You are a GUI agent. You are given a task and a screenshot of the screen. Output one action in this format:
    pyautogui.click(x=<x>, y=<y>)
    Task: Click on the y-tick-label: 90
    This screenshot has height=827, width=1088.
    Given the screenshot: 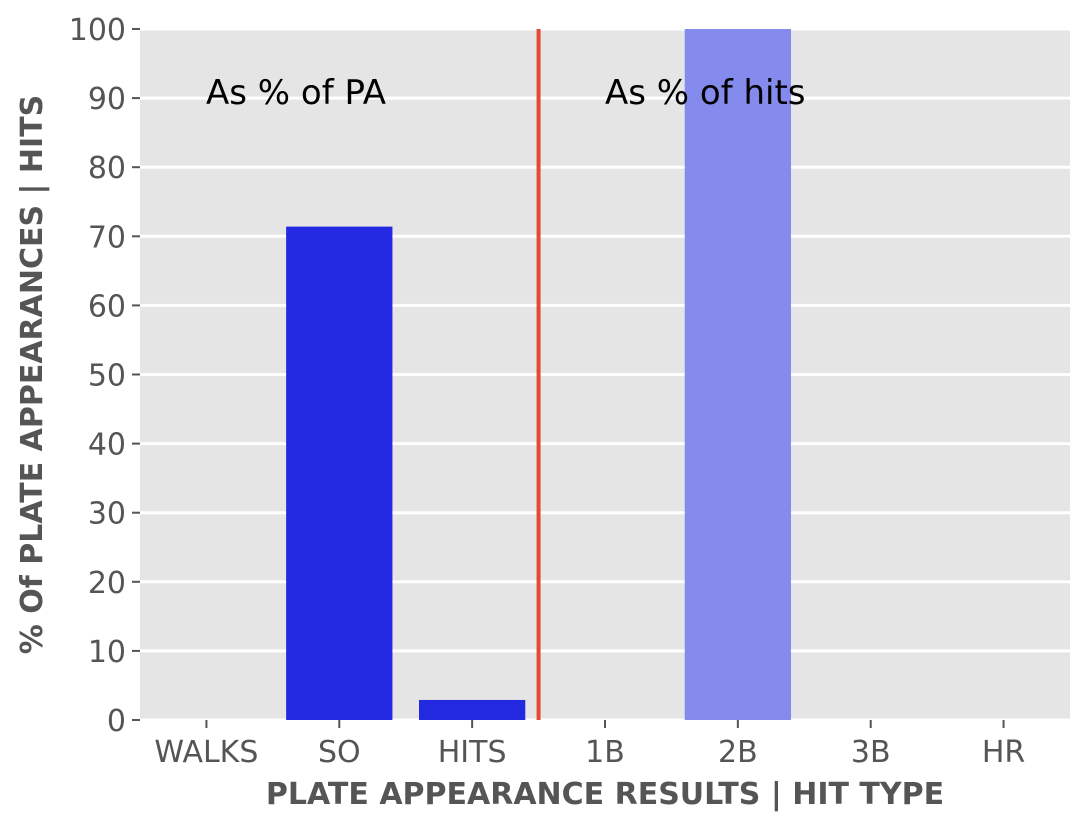 What is the action you would take?
    pyautogui.click(x=107, y=99)
    